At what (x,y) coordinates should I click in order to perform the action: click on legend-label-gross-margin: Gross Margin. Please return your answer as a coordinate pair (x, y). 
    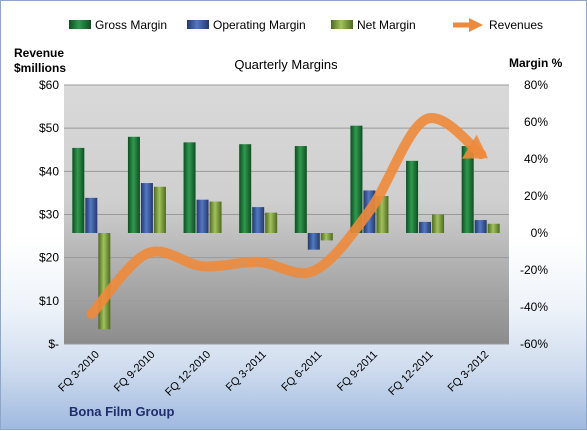
    Looking at the image, I should click on (131, 25).